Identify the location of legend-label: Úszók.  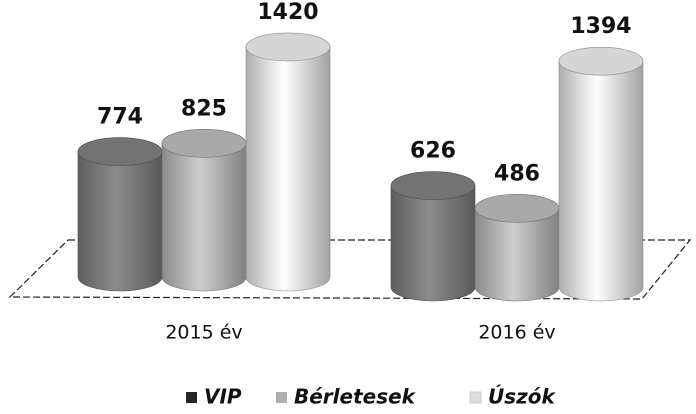
(522, 397).